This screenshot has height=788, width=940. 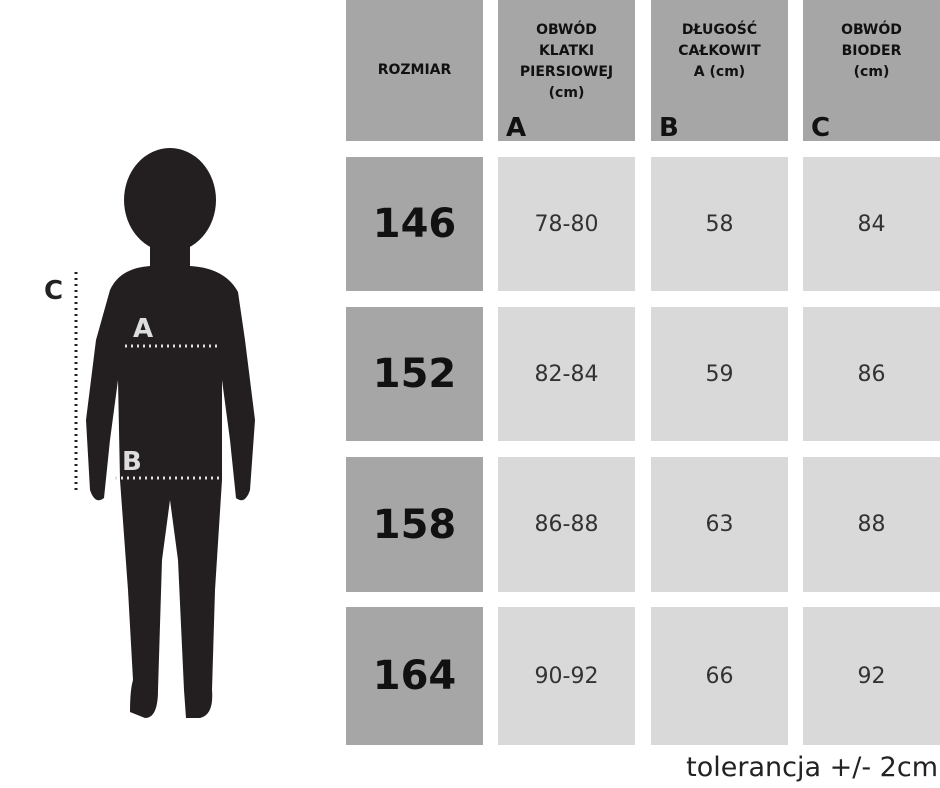 I want to click on header-cell: OBWÓD KLATKI PIERSIOWEJ (cm) A, so click(x=566, y=70).